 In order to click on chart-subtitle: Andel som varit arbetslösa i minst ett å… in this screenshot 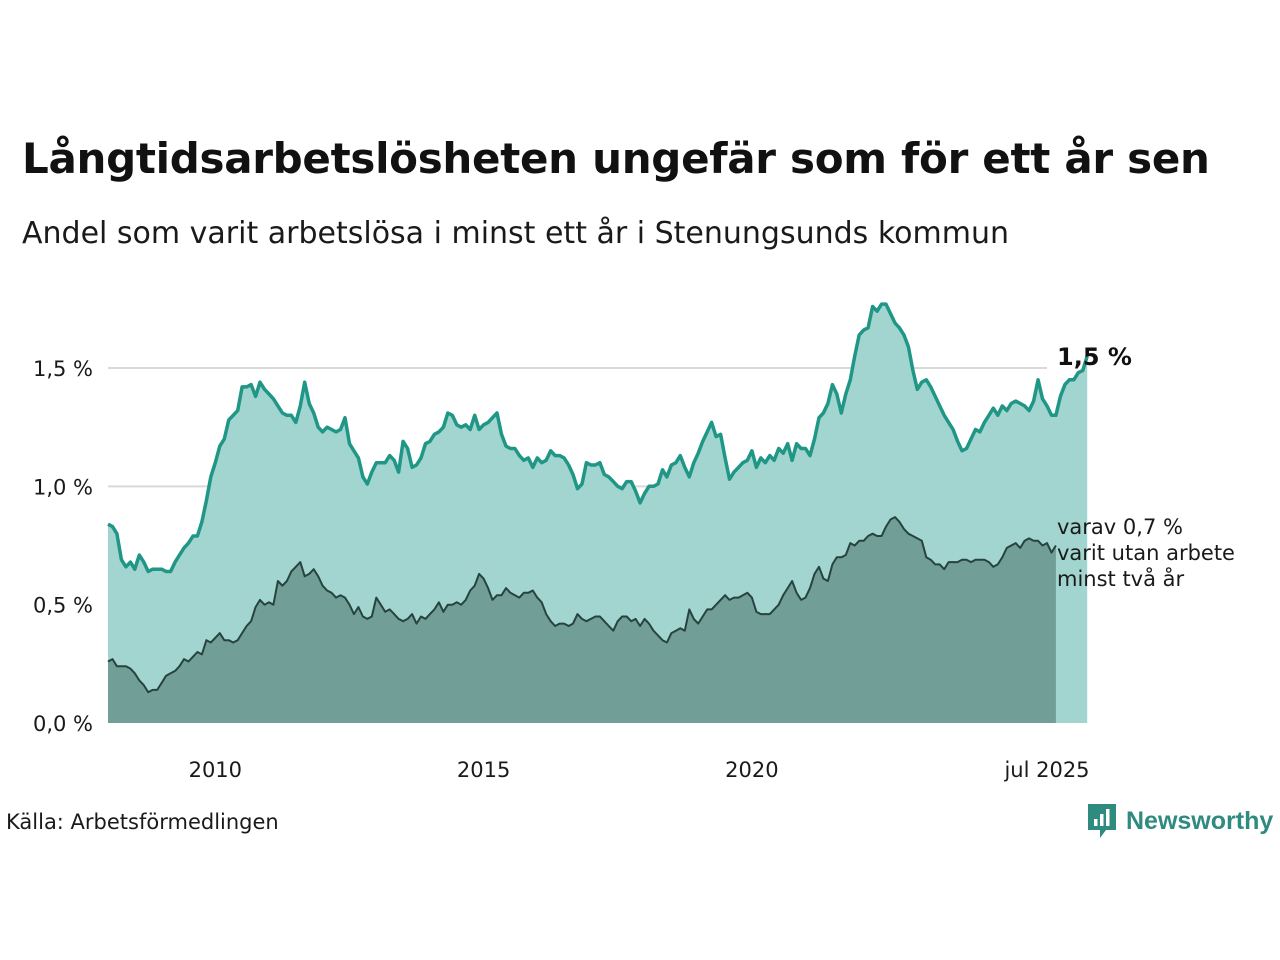, I will do `click(515, 233)`.